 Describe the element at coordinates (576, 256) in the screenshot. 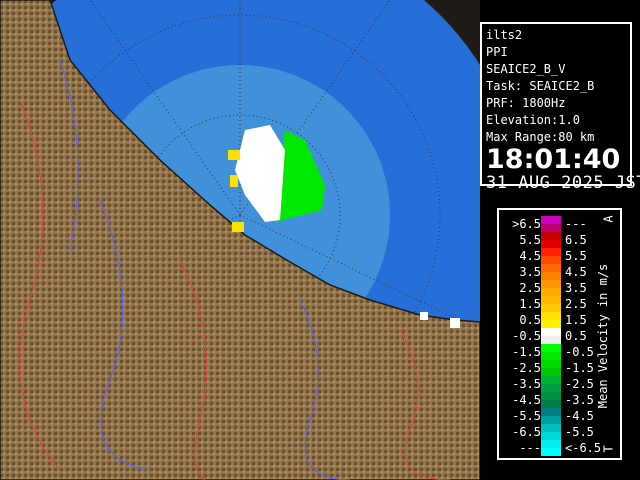

I see `legend-upper-value: 5.5` at that location.